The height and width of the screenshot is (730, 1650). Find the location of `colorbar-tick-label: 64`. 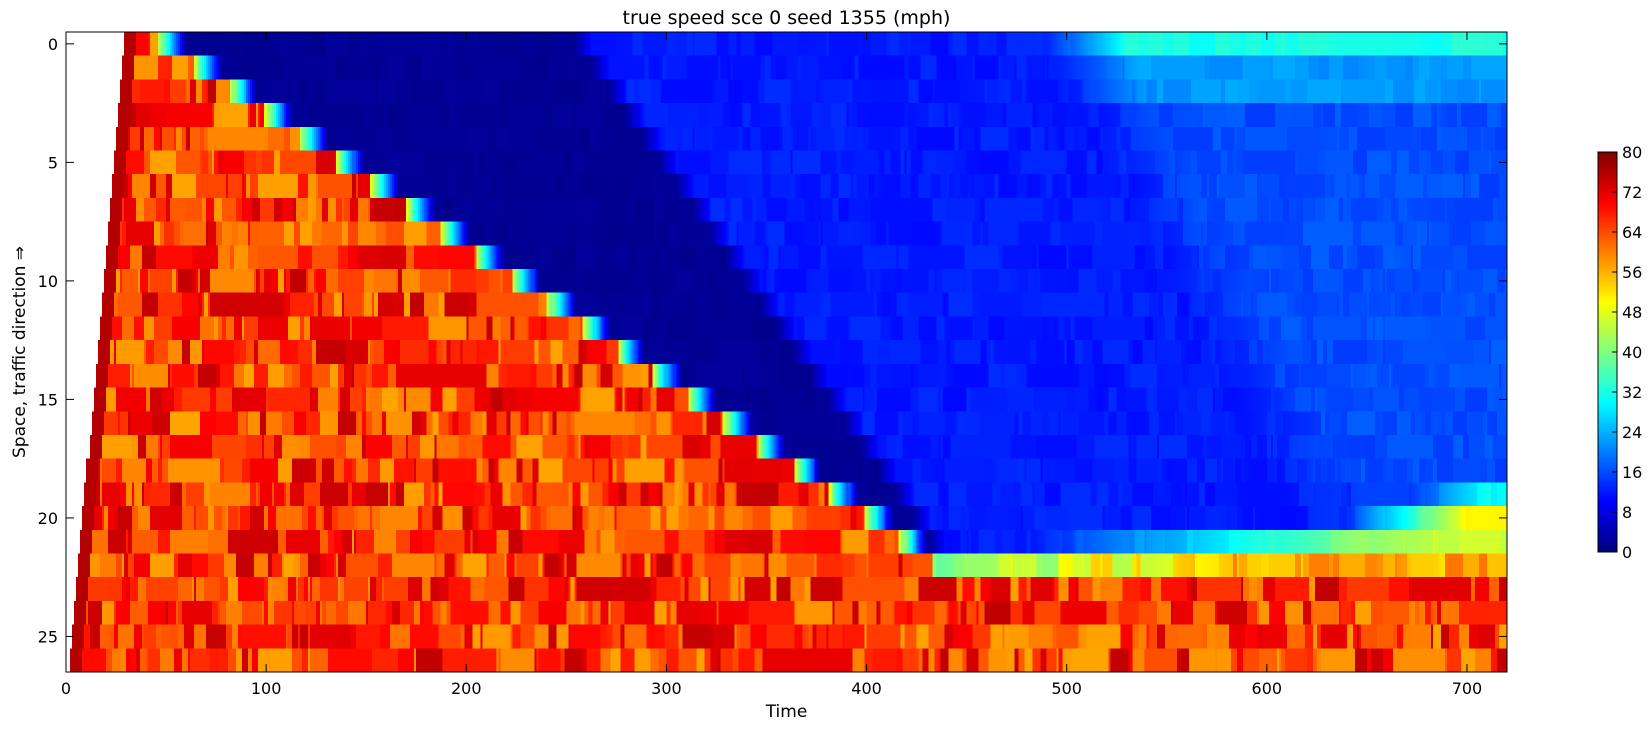

colorbar-tick-label: 64 is located at coordinates (1632, 232).